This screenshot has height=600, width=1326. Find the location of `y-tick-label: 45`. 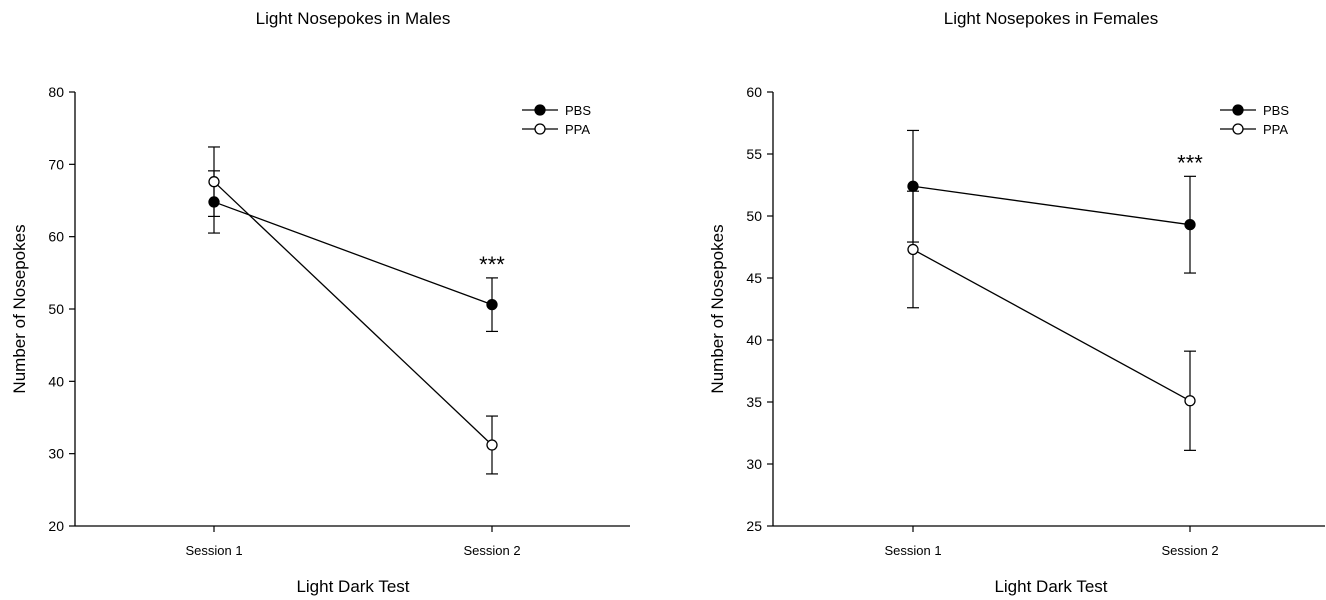

y-tick-label: 45 is located at coordinates (754, 278).